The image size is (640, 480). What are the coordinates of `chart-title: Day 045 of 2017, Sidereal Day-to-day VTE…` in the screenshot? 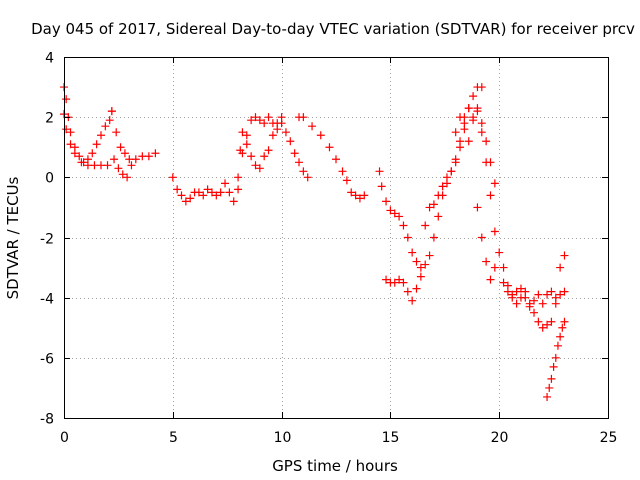 It's located at (333, 29).